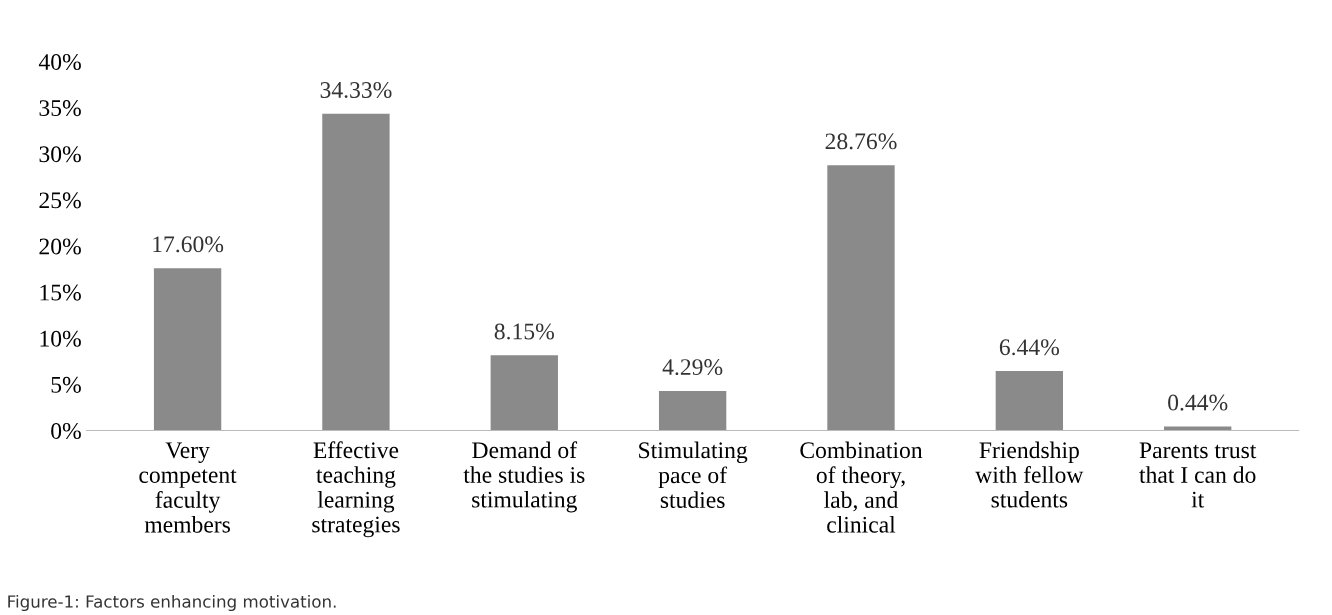 This screenshot has height=615, width=1332. Describe the element at coordinates (60, 246) in the screenshot. I see `y-tick-label: 20%` at that location.